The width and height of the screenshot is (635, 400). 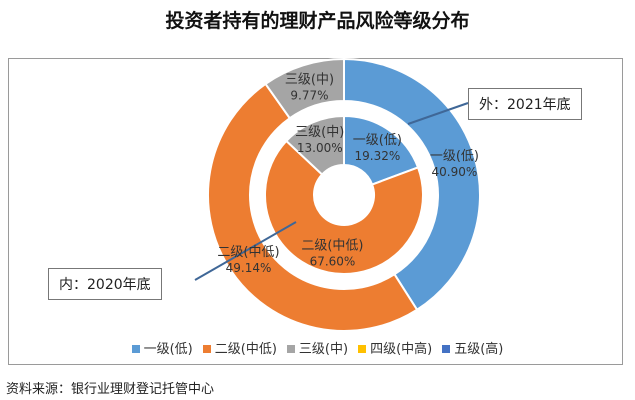 I want to click on outer-slice-1-name: 二级(中低), so click(x=248, y=252).